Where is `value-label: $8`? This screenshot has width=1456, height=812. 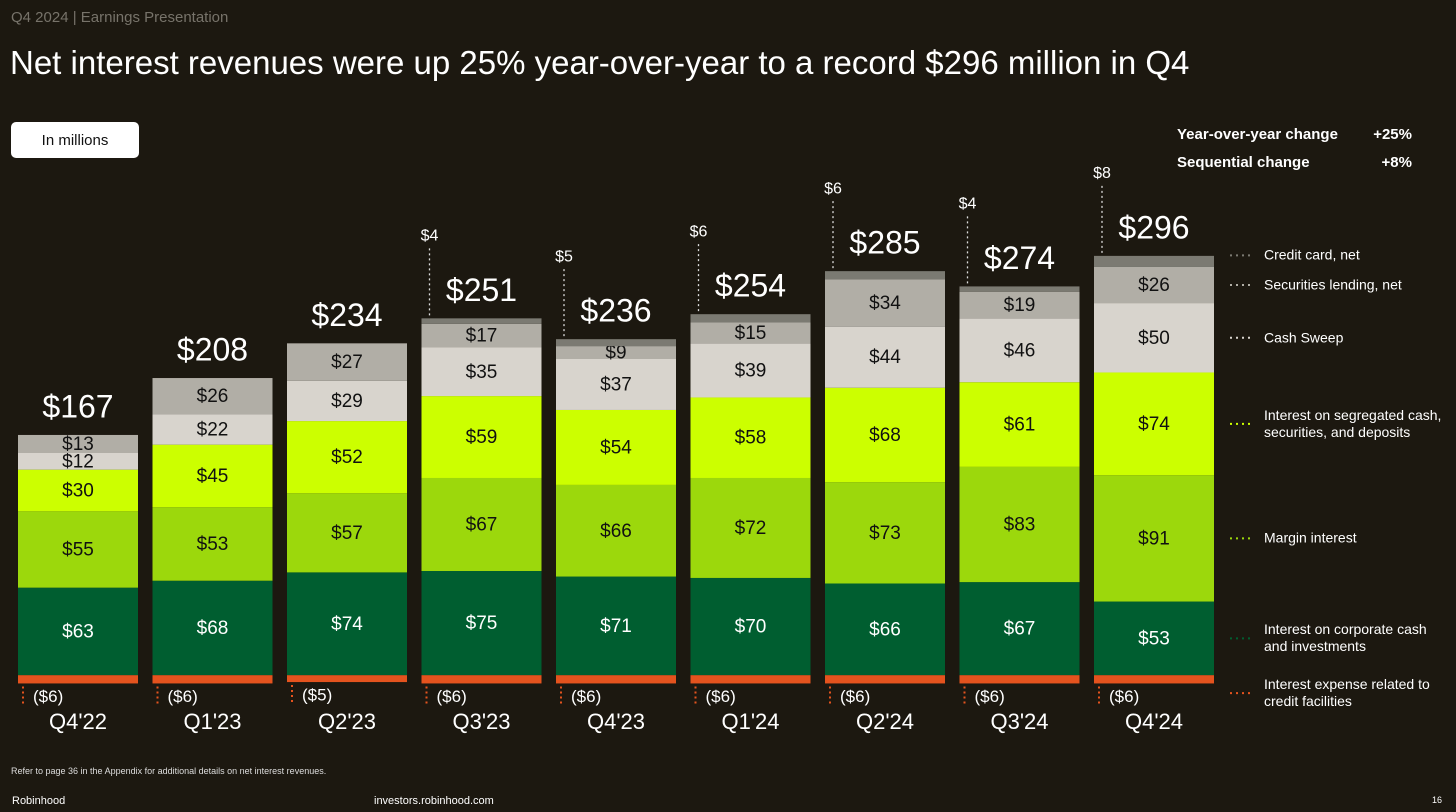
value-label: $8 is located at coordinates (1102, 173).